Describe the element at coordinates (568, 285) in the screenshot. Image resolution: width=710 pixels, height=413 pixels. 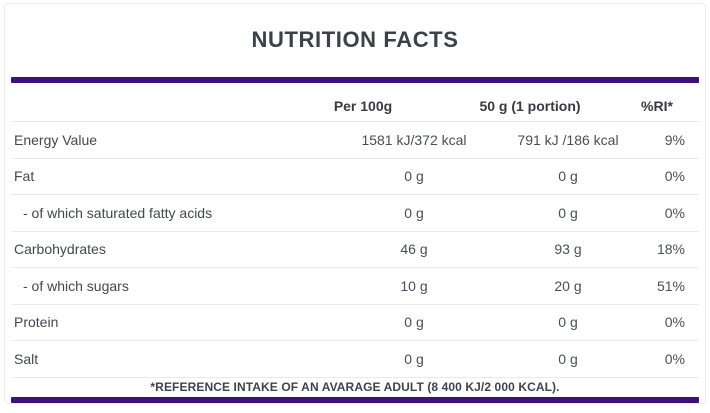
I see `value-per-portion: 20 g` at that location.